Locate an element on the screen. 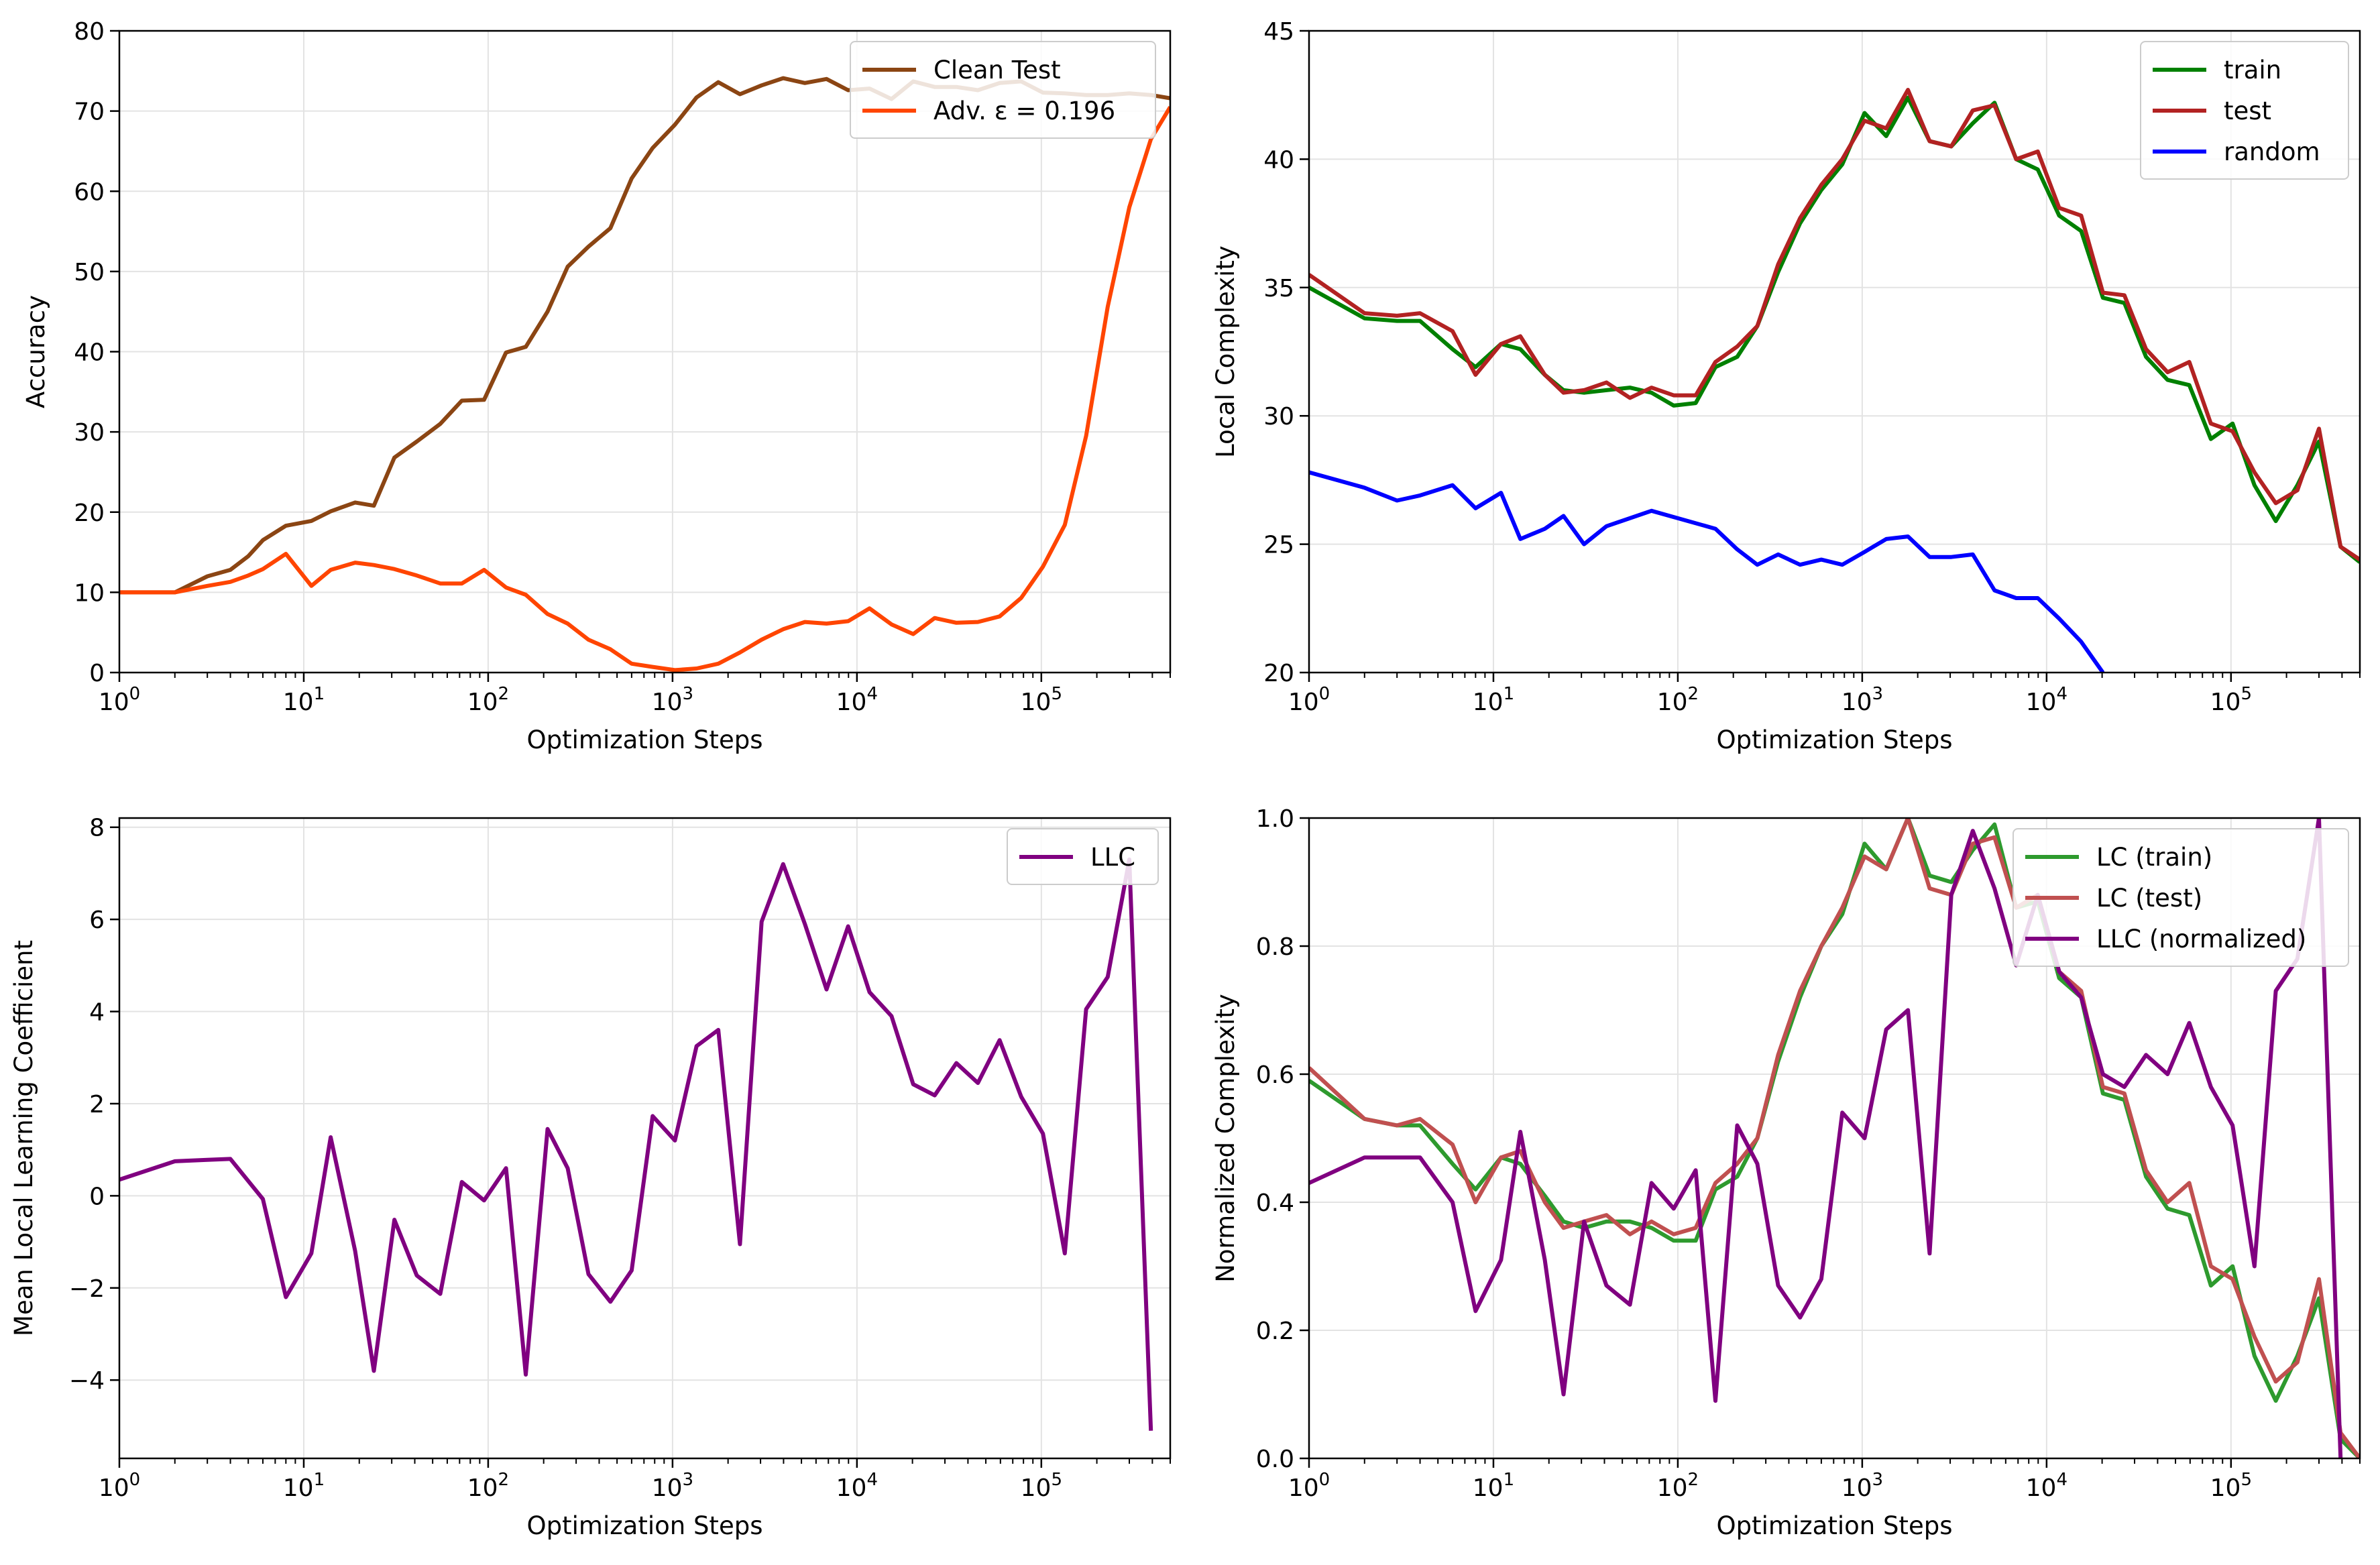 Image resolution: width=2380 pixels, height=1565 pixels. y-tick-label: 0.6 is located at coordinates (1275, 1075).